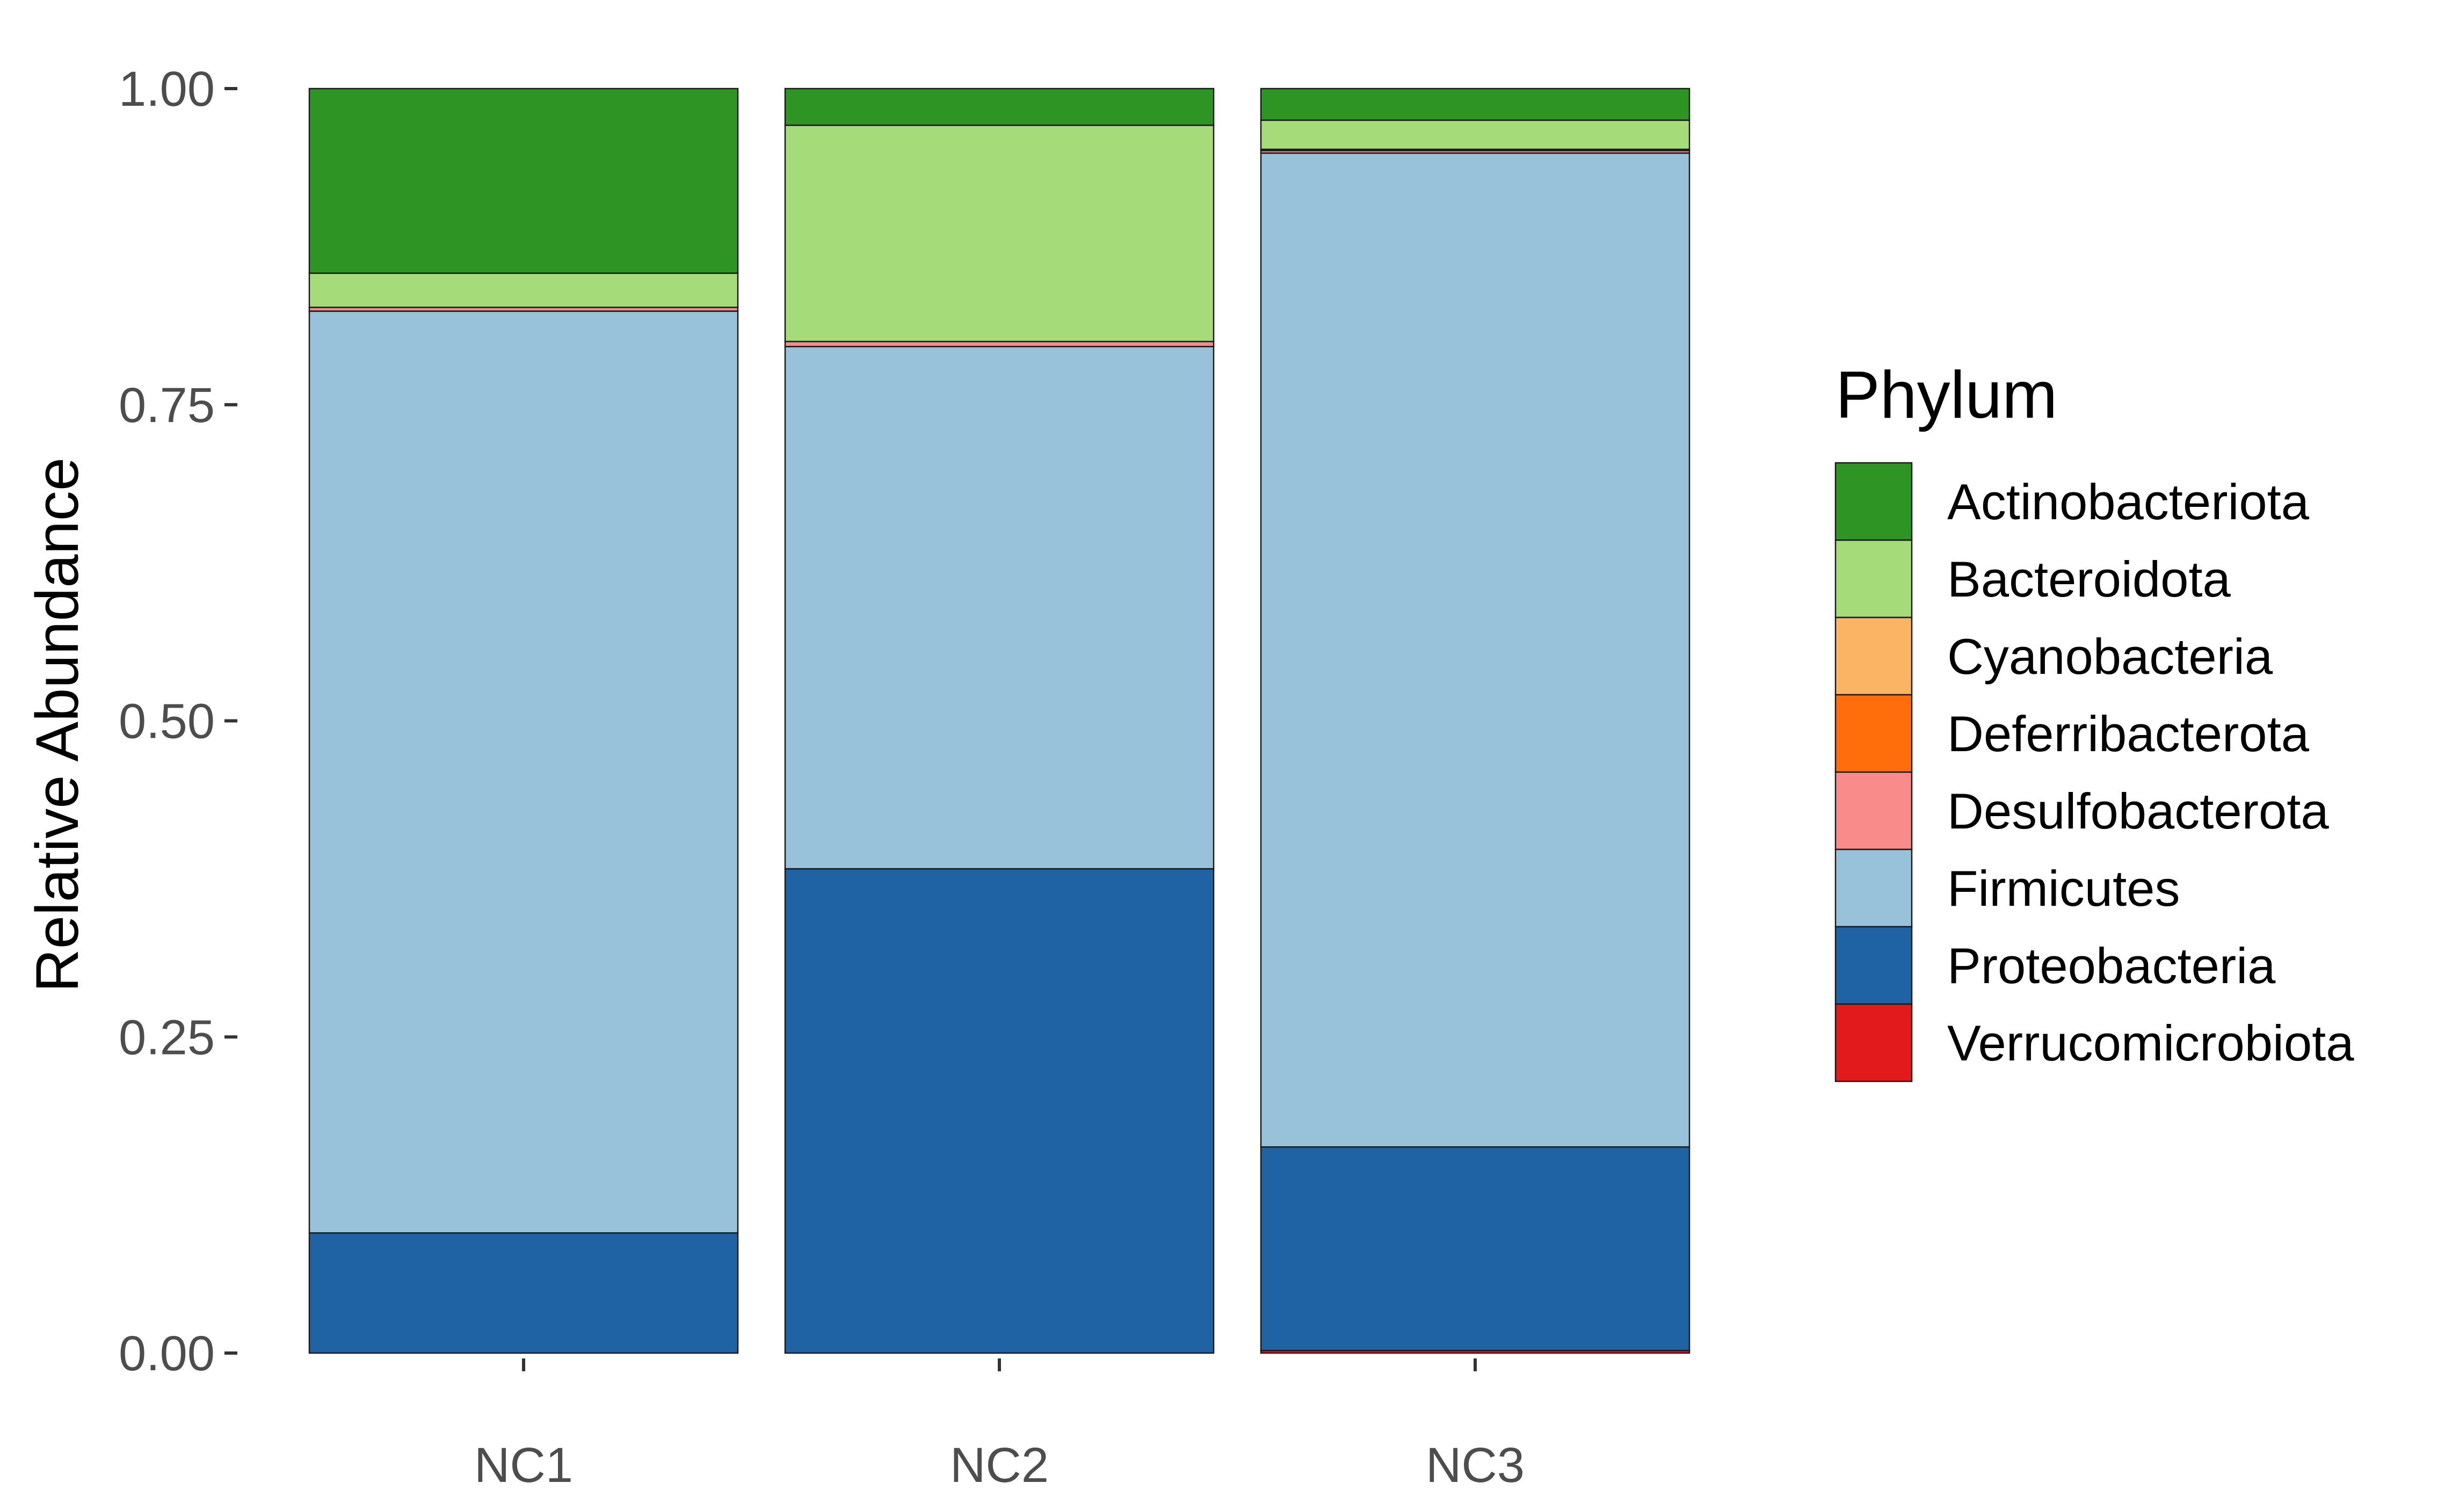 The width and height of the screenshot is (2452, 1512). I want to click on bar-segment-nc3-proteobacteria, so click(1475, 1249).